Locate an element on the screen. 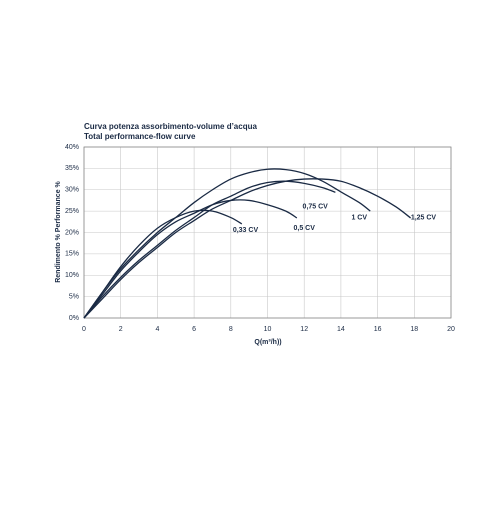 The image size is (500, 505). x-tick-label: 20 is located at coordinates (451, 329).